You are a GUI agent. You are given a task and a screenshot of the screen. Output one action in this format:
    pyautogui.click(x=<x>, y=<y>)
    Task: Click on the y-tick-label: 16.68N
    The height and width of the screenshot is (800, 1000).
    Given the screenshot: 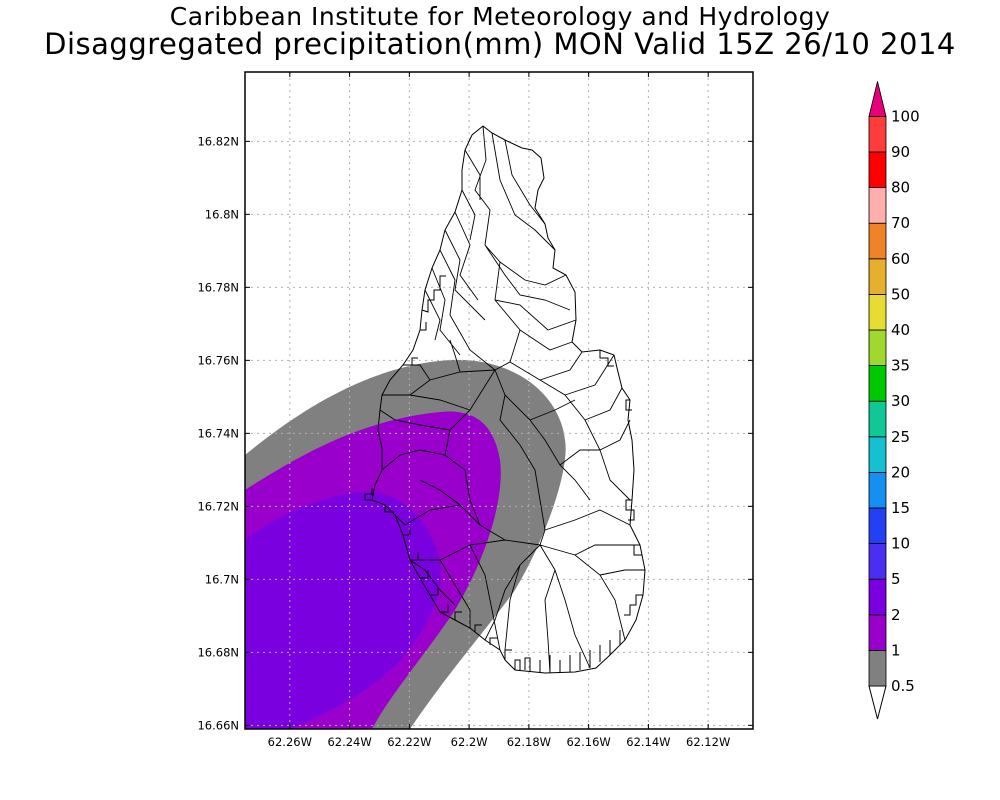 What is the action you would take?
    pyautogui.click(x=218, y=652)
    